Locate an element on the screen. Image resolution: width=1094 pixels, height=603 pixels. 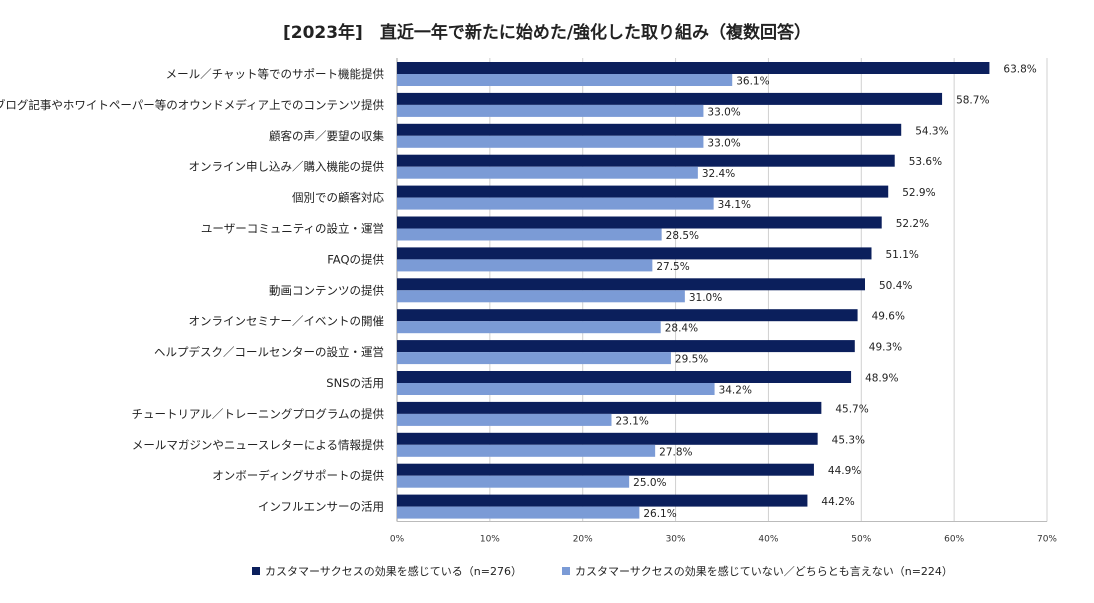
legend-item-series-1: カスタマーサクセスの効果を感じている（n=276） is located at coordinates (387, 571).